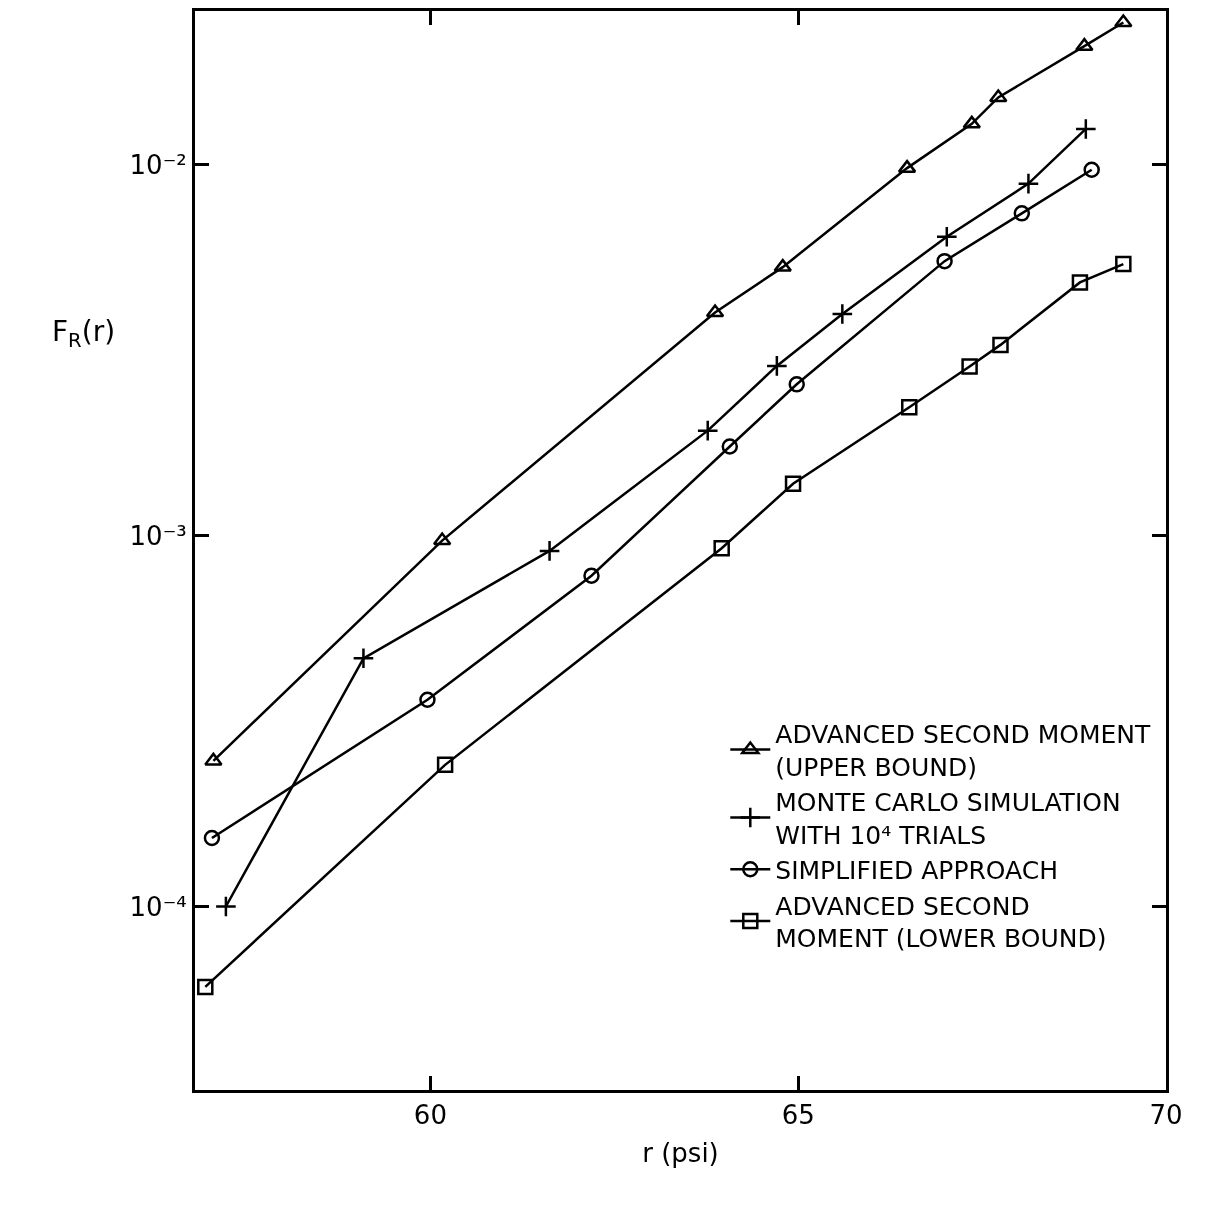 The image size is (1206, 1230). What do you see at coordinates (158, 535) in the screenshot?
I see `y-tick-label: 10⁻³` at bounding box center [158, 535].